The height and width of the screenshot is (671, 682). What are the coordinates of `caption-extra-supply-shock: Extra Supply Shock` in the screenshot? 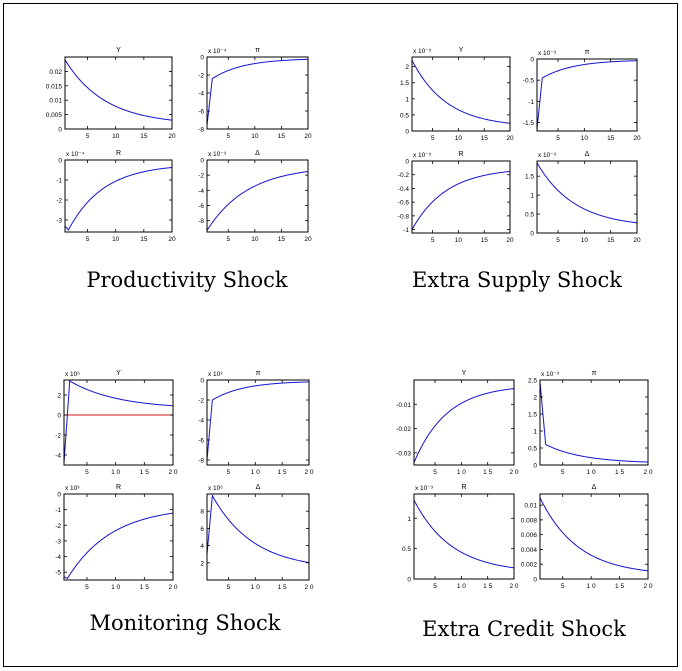 It's located at (517, 280).